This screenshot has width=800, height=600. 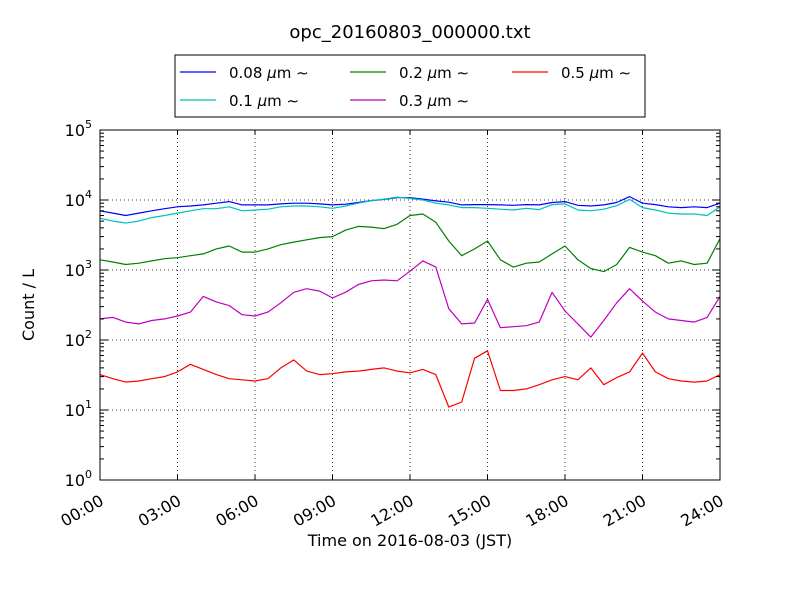 I want to click on legend-label: 0.1 μm ∼, so click(x=264, y=101).